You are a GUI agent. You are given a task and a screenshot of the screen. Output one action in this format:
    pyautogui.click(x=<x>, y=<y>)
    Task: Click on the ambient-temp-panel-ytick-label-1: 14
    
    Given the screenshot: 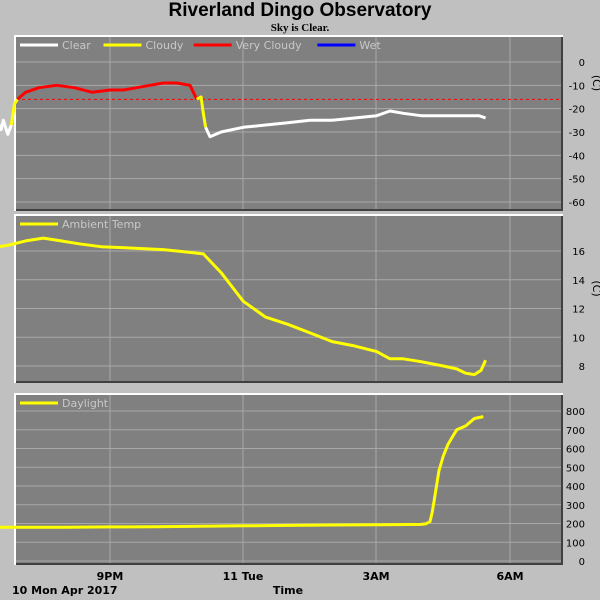 What is the action you would take?
    pyautogui.click(x=578, y=281)
    